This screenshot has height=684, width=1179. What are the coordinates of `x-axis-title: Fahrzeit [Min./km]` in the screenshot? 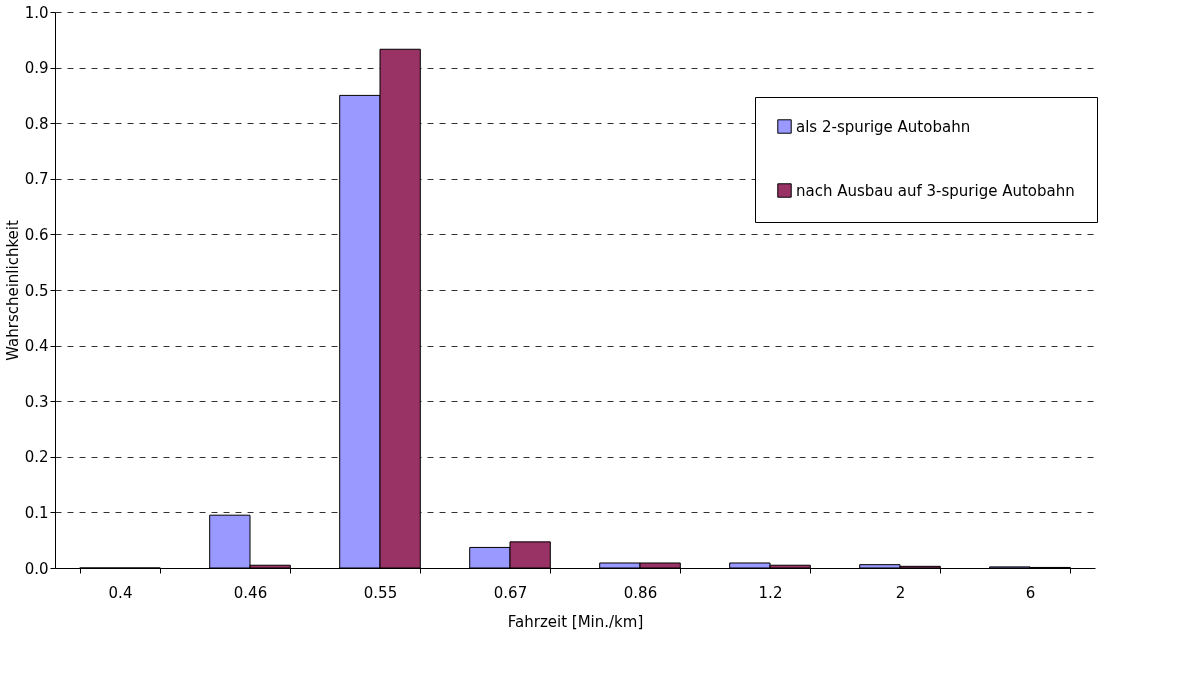 It's located at (575, 621).